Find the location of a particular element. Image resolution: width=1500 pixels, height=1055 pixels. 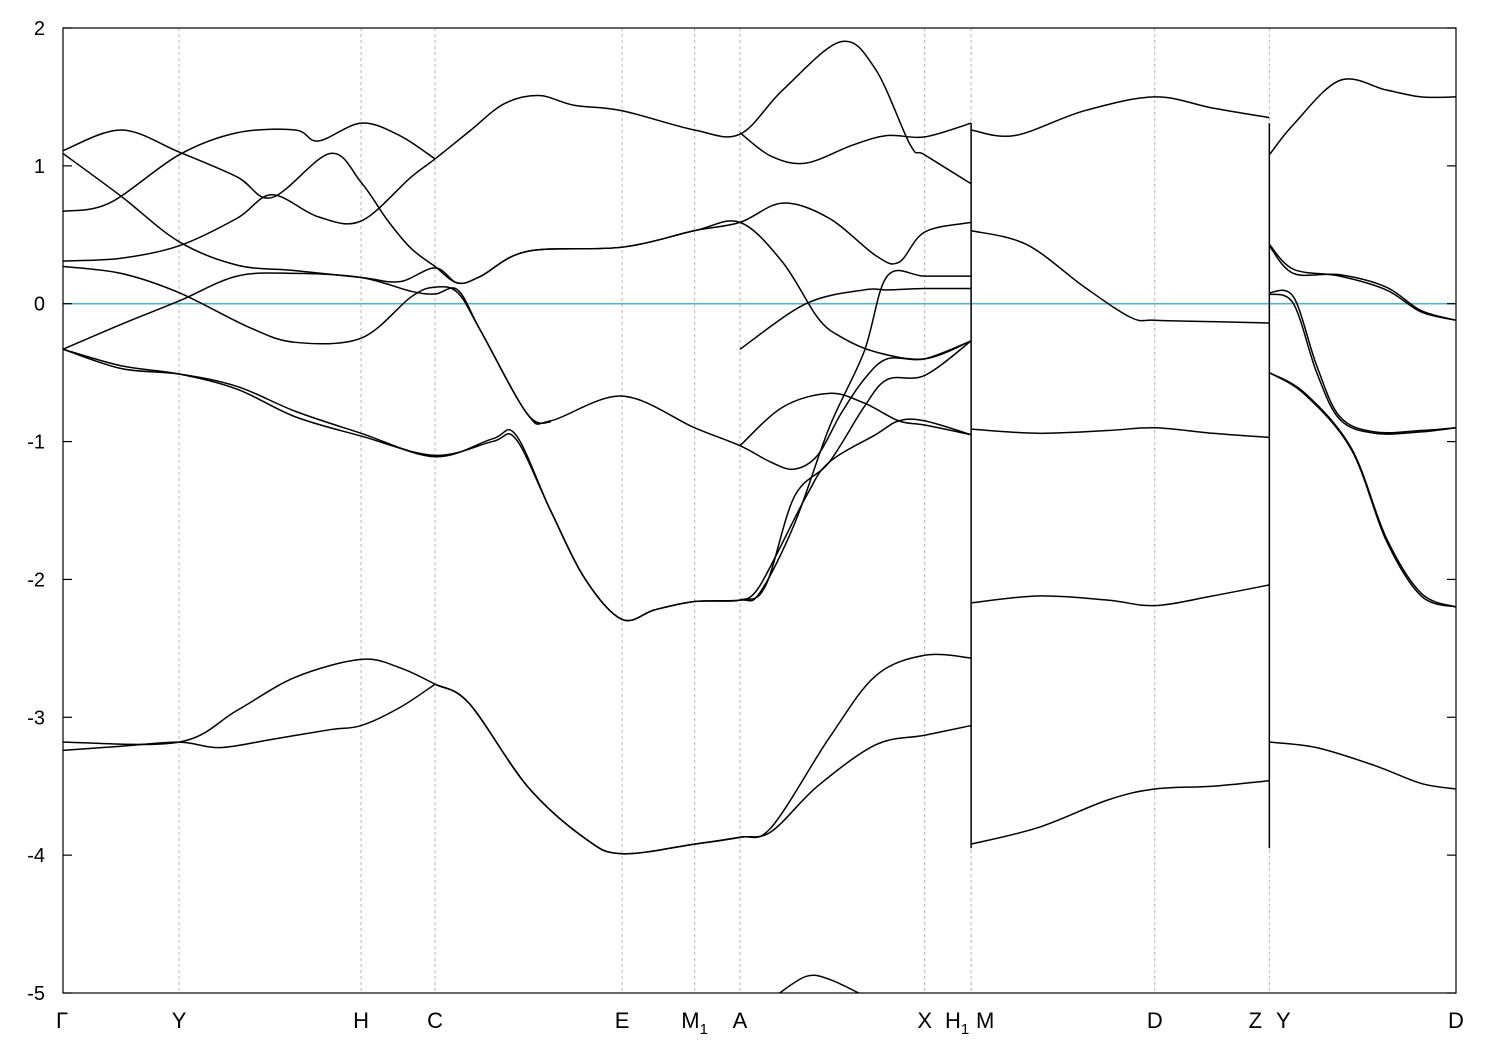

y-tick-label: 2 is located at coordinates (39, 29).